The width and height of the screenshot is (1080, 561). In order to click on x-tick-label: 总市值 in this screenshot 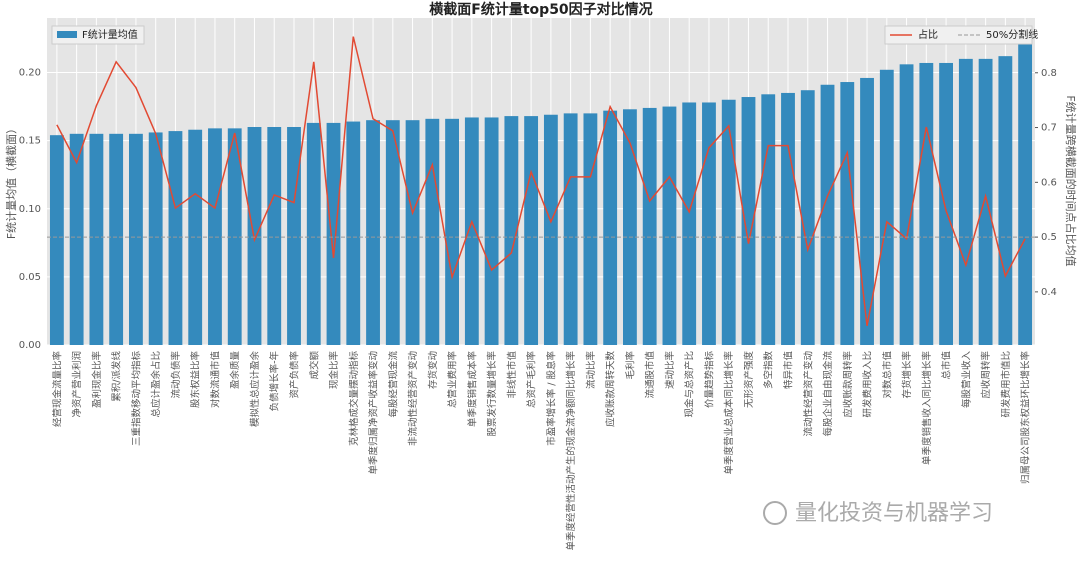, I will do `click(947, 365)`.